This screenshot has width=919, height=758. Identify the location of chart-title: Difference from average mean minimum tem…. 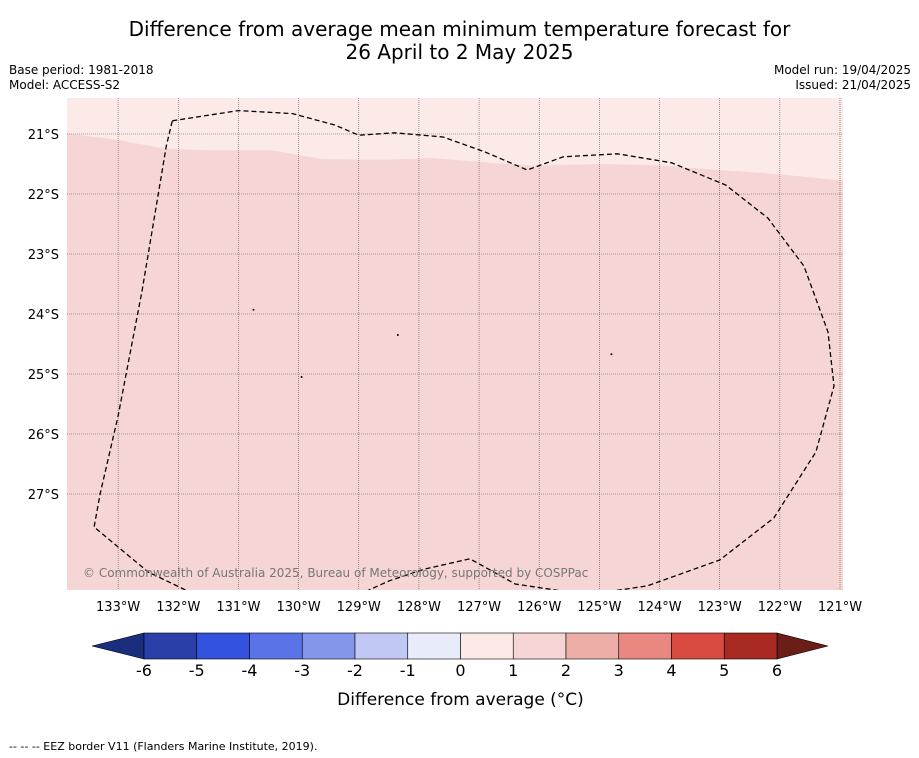
(459, 41).